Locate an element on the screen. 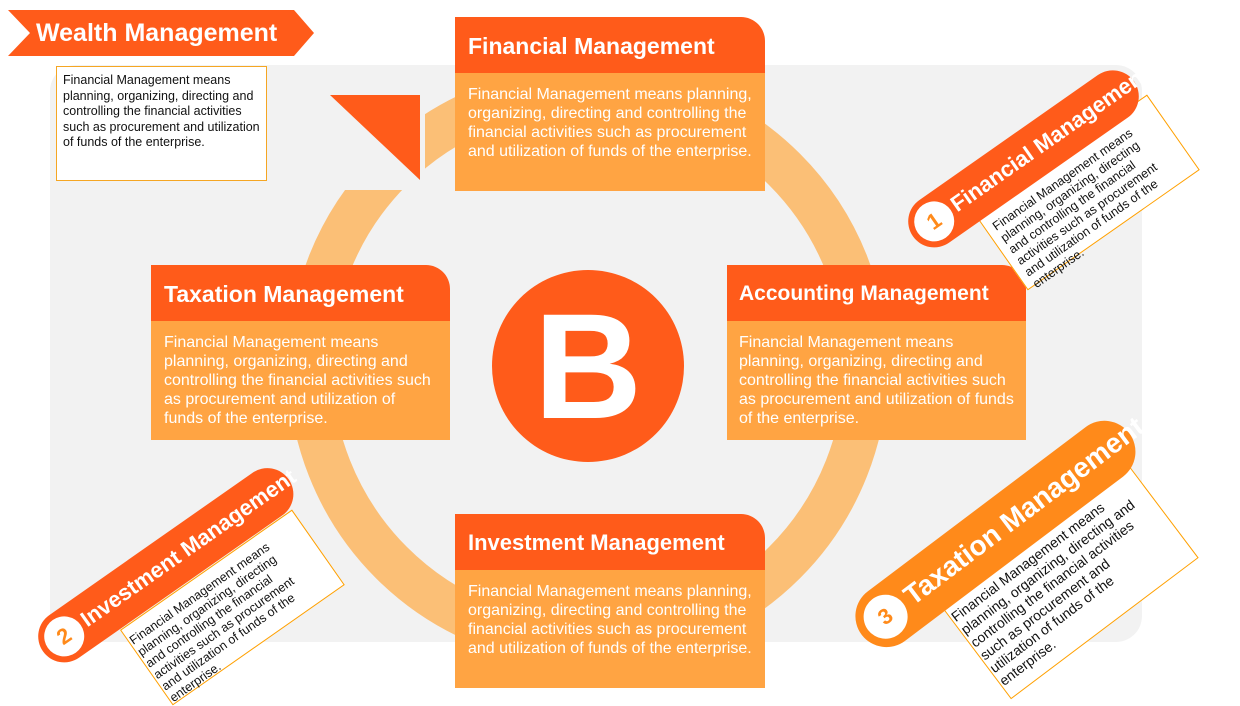 This screenshot has width=1240, height=706. page-title: Wealth Management is located at coordinates (157, 33).